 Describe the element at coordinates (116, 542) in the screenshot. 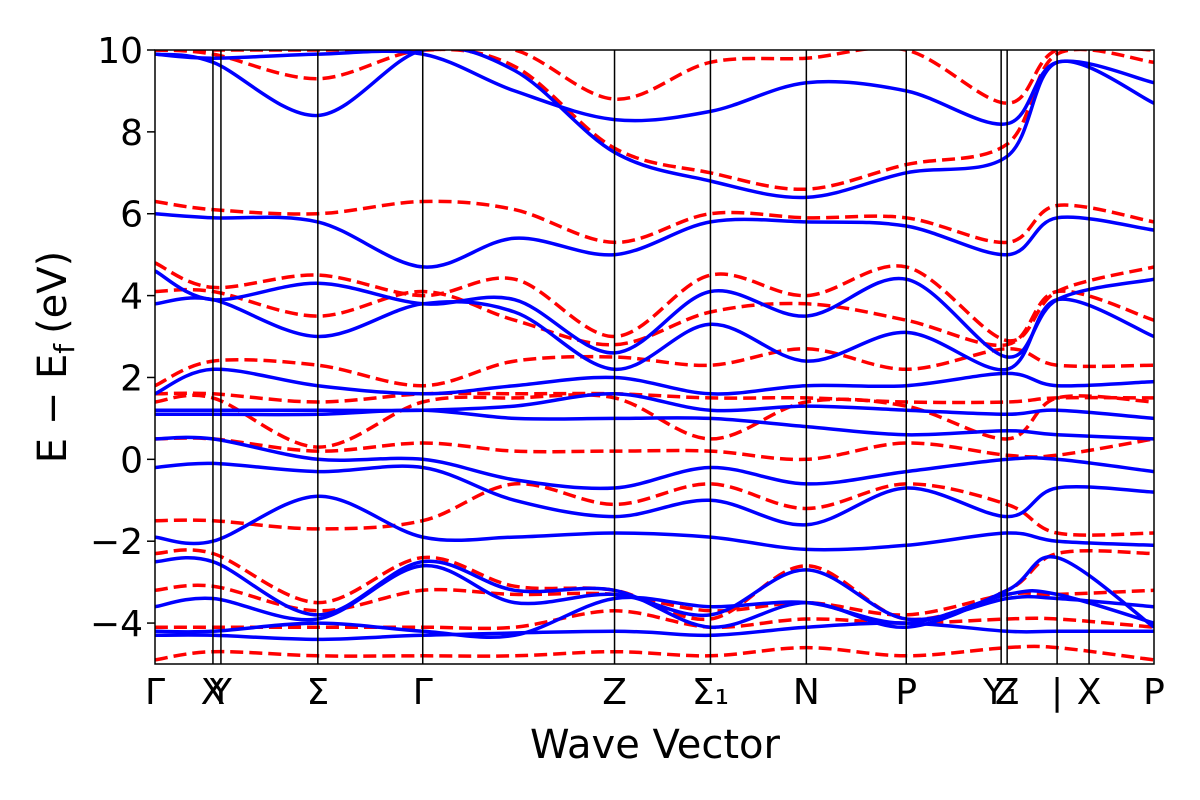

I see `y-tick-label: −2` at that location.